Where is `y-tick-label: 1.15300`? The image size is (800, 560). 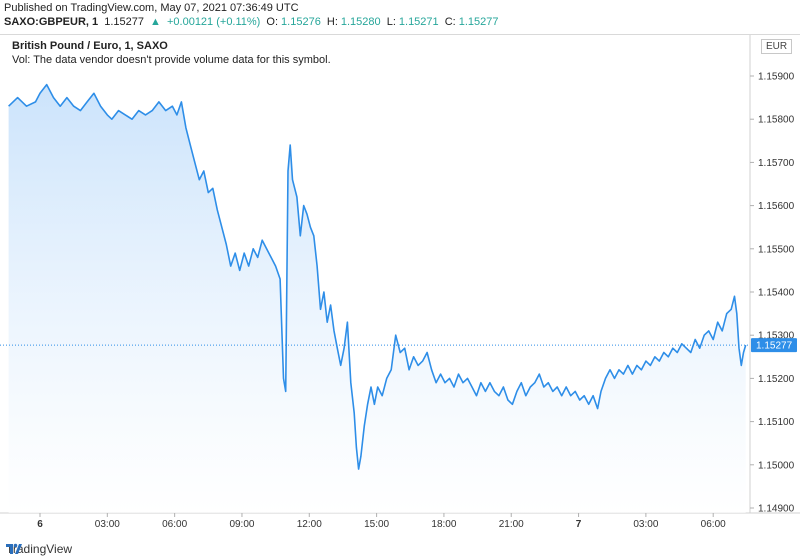 y-tick-label: 1.15300 is located at coordinates (776, 336).